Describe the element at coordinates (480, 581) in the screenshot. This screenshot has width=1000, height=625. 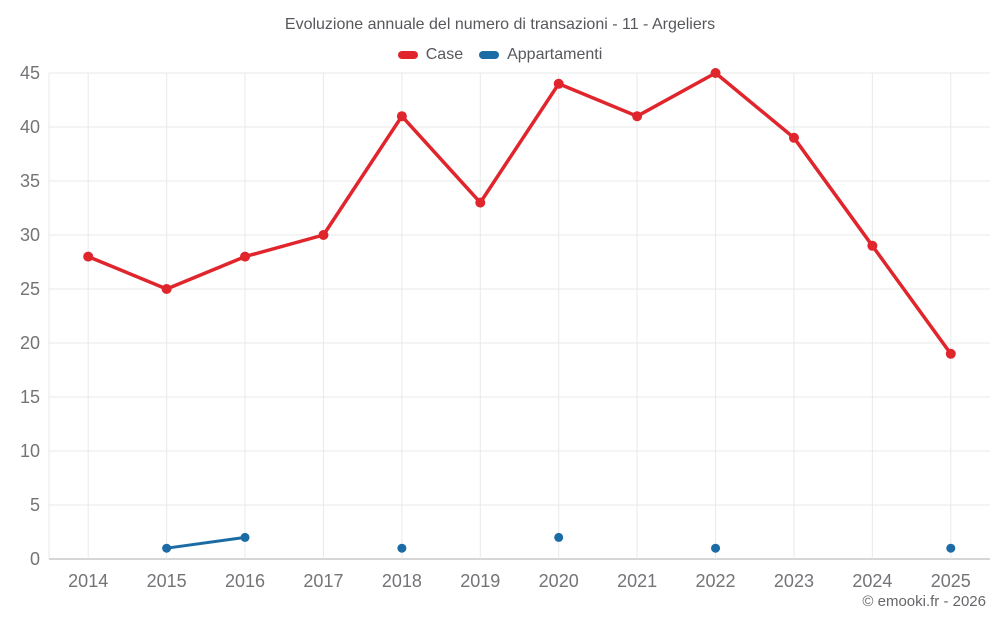
I see `x-tick-label: 2019` at that location.